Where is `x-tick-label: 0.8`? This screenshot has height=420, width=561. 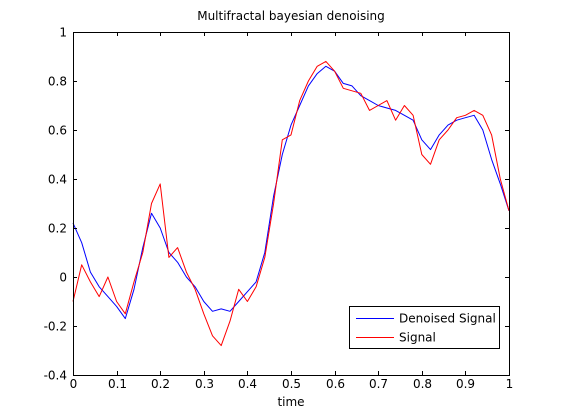
x-tick-label: 0.8 is located at coordinates (422, 384).